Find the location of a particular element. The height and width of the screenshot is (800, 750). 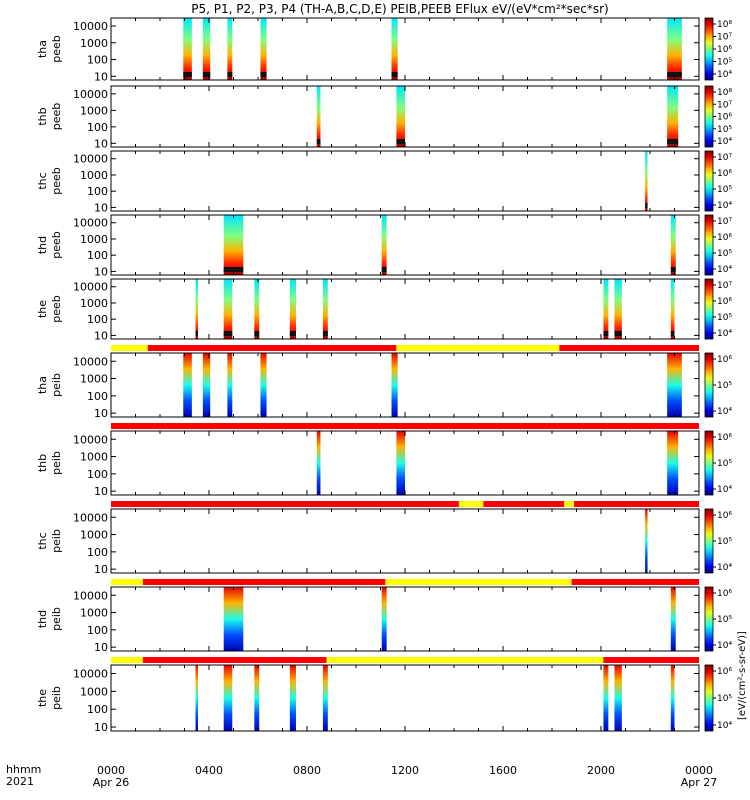

colorbar-unit-label: [eV/(cm²-s-sr-eV)] is located at coordinates (742, 675).